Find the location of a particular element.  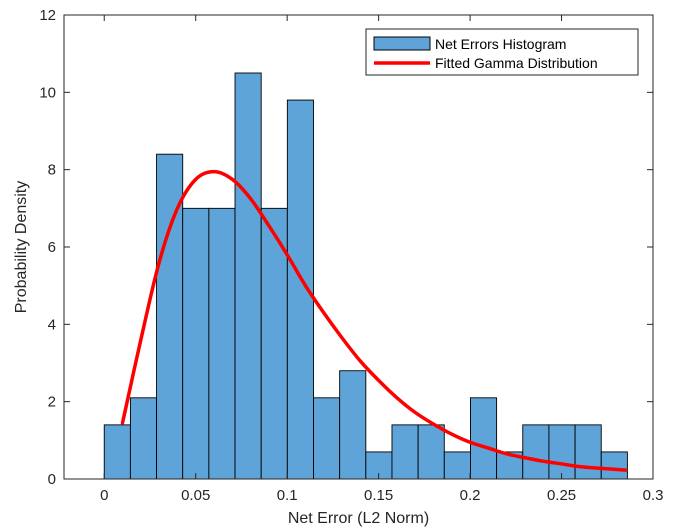

x-tick-label: 0.15 is located at coordinates (378, 495).